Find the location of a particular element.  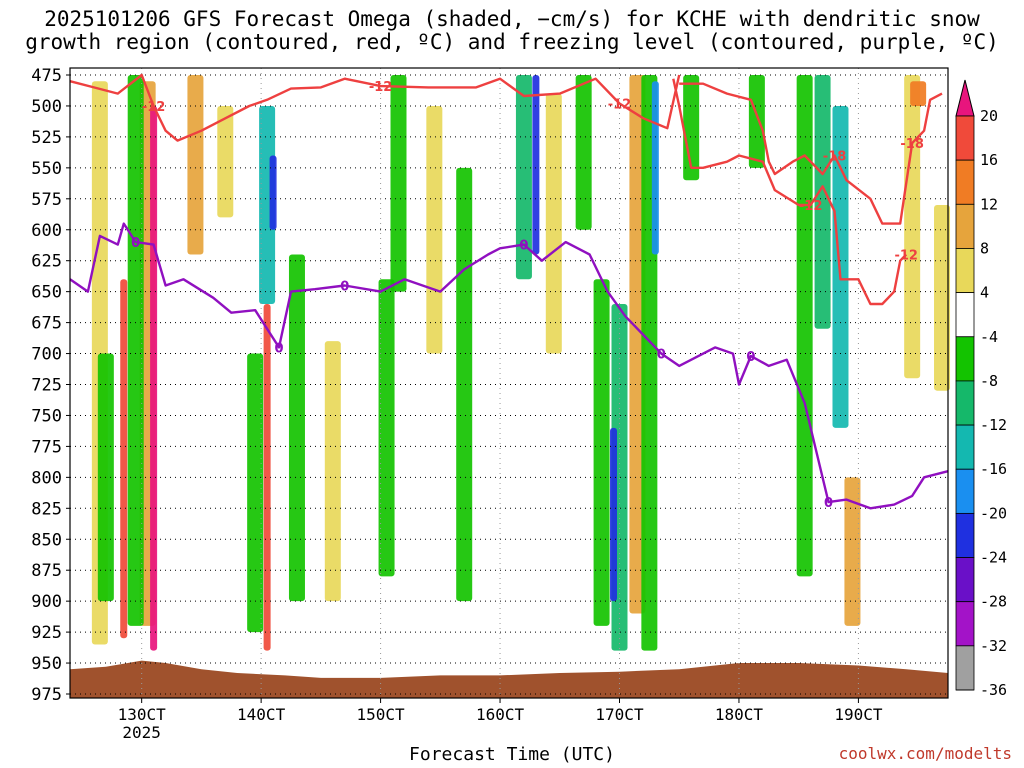

colorbar-label: 8 is located at coordinates (984, 248).